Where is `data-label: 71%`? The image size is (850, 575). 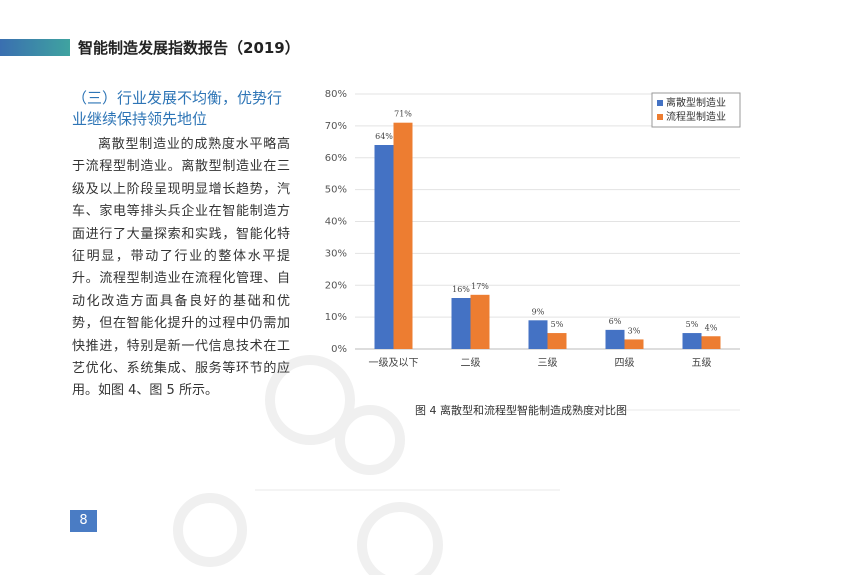
data-label: 71% is located at coordinates (403, 114).